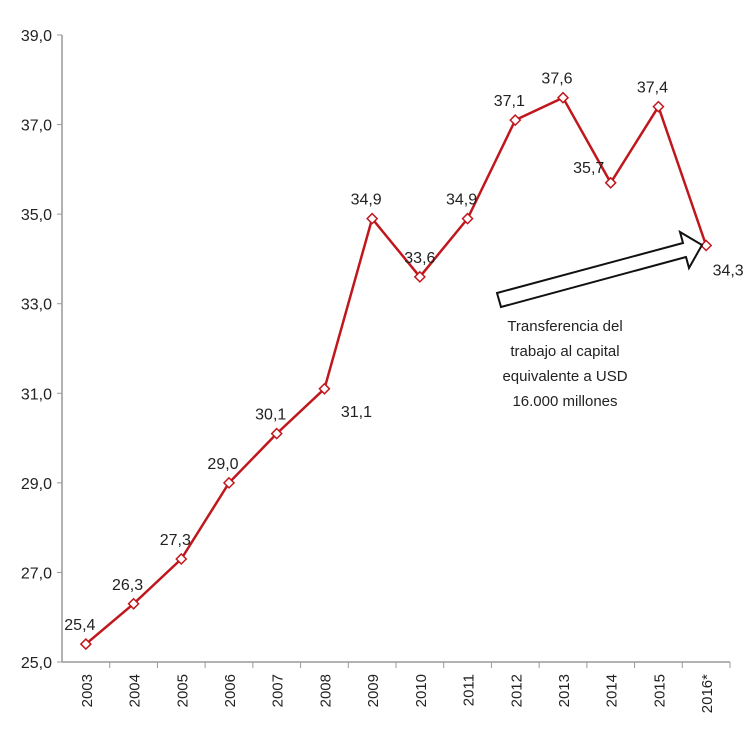 This screenshot has height=740, width=750. Describe the element at coordinates (135, 690) in the screenshot. I see `x-tick-label: 2004` at that location.